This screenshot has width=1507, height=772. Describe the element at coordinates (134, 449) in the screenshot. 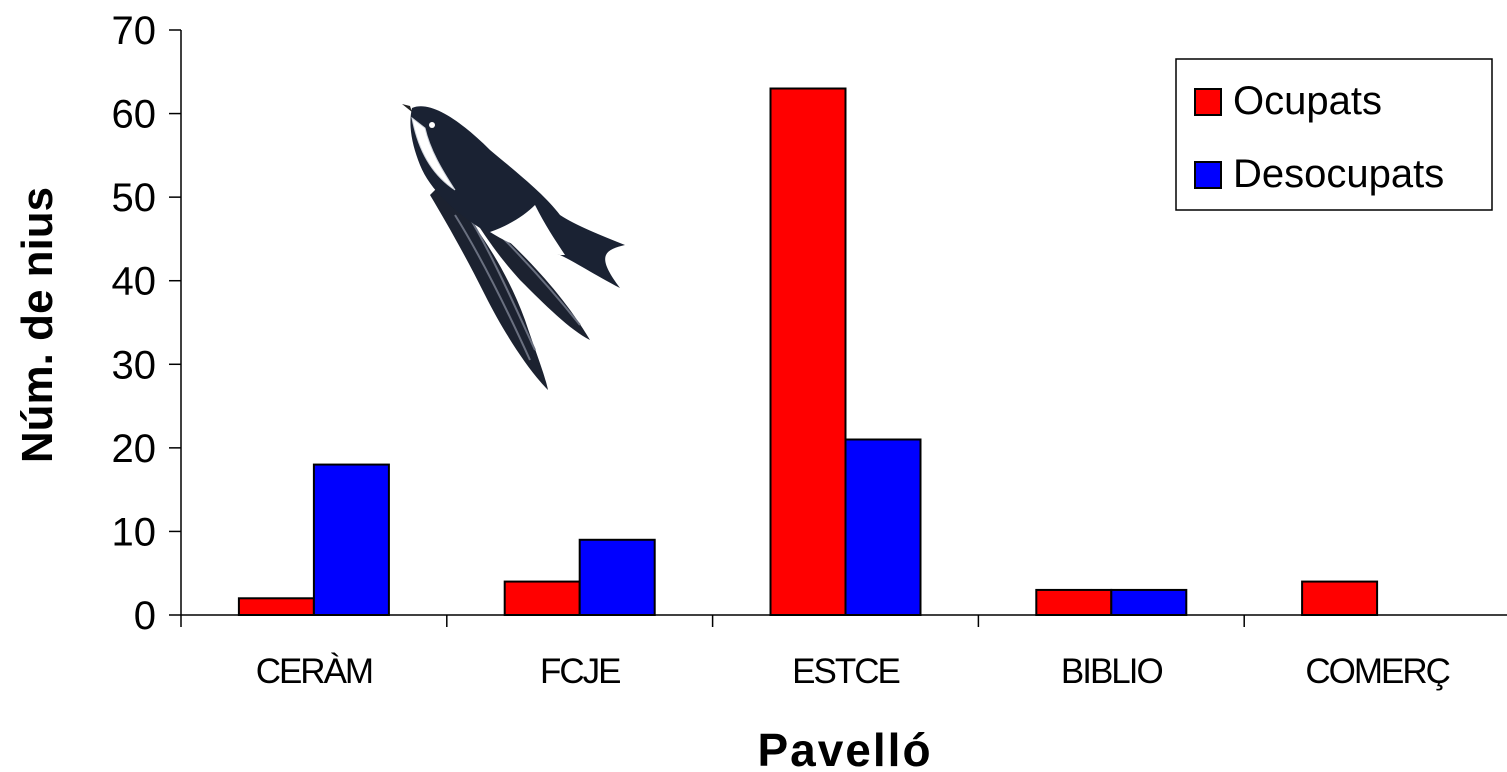

I see `y-tick-label: 20` at that location.